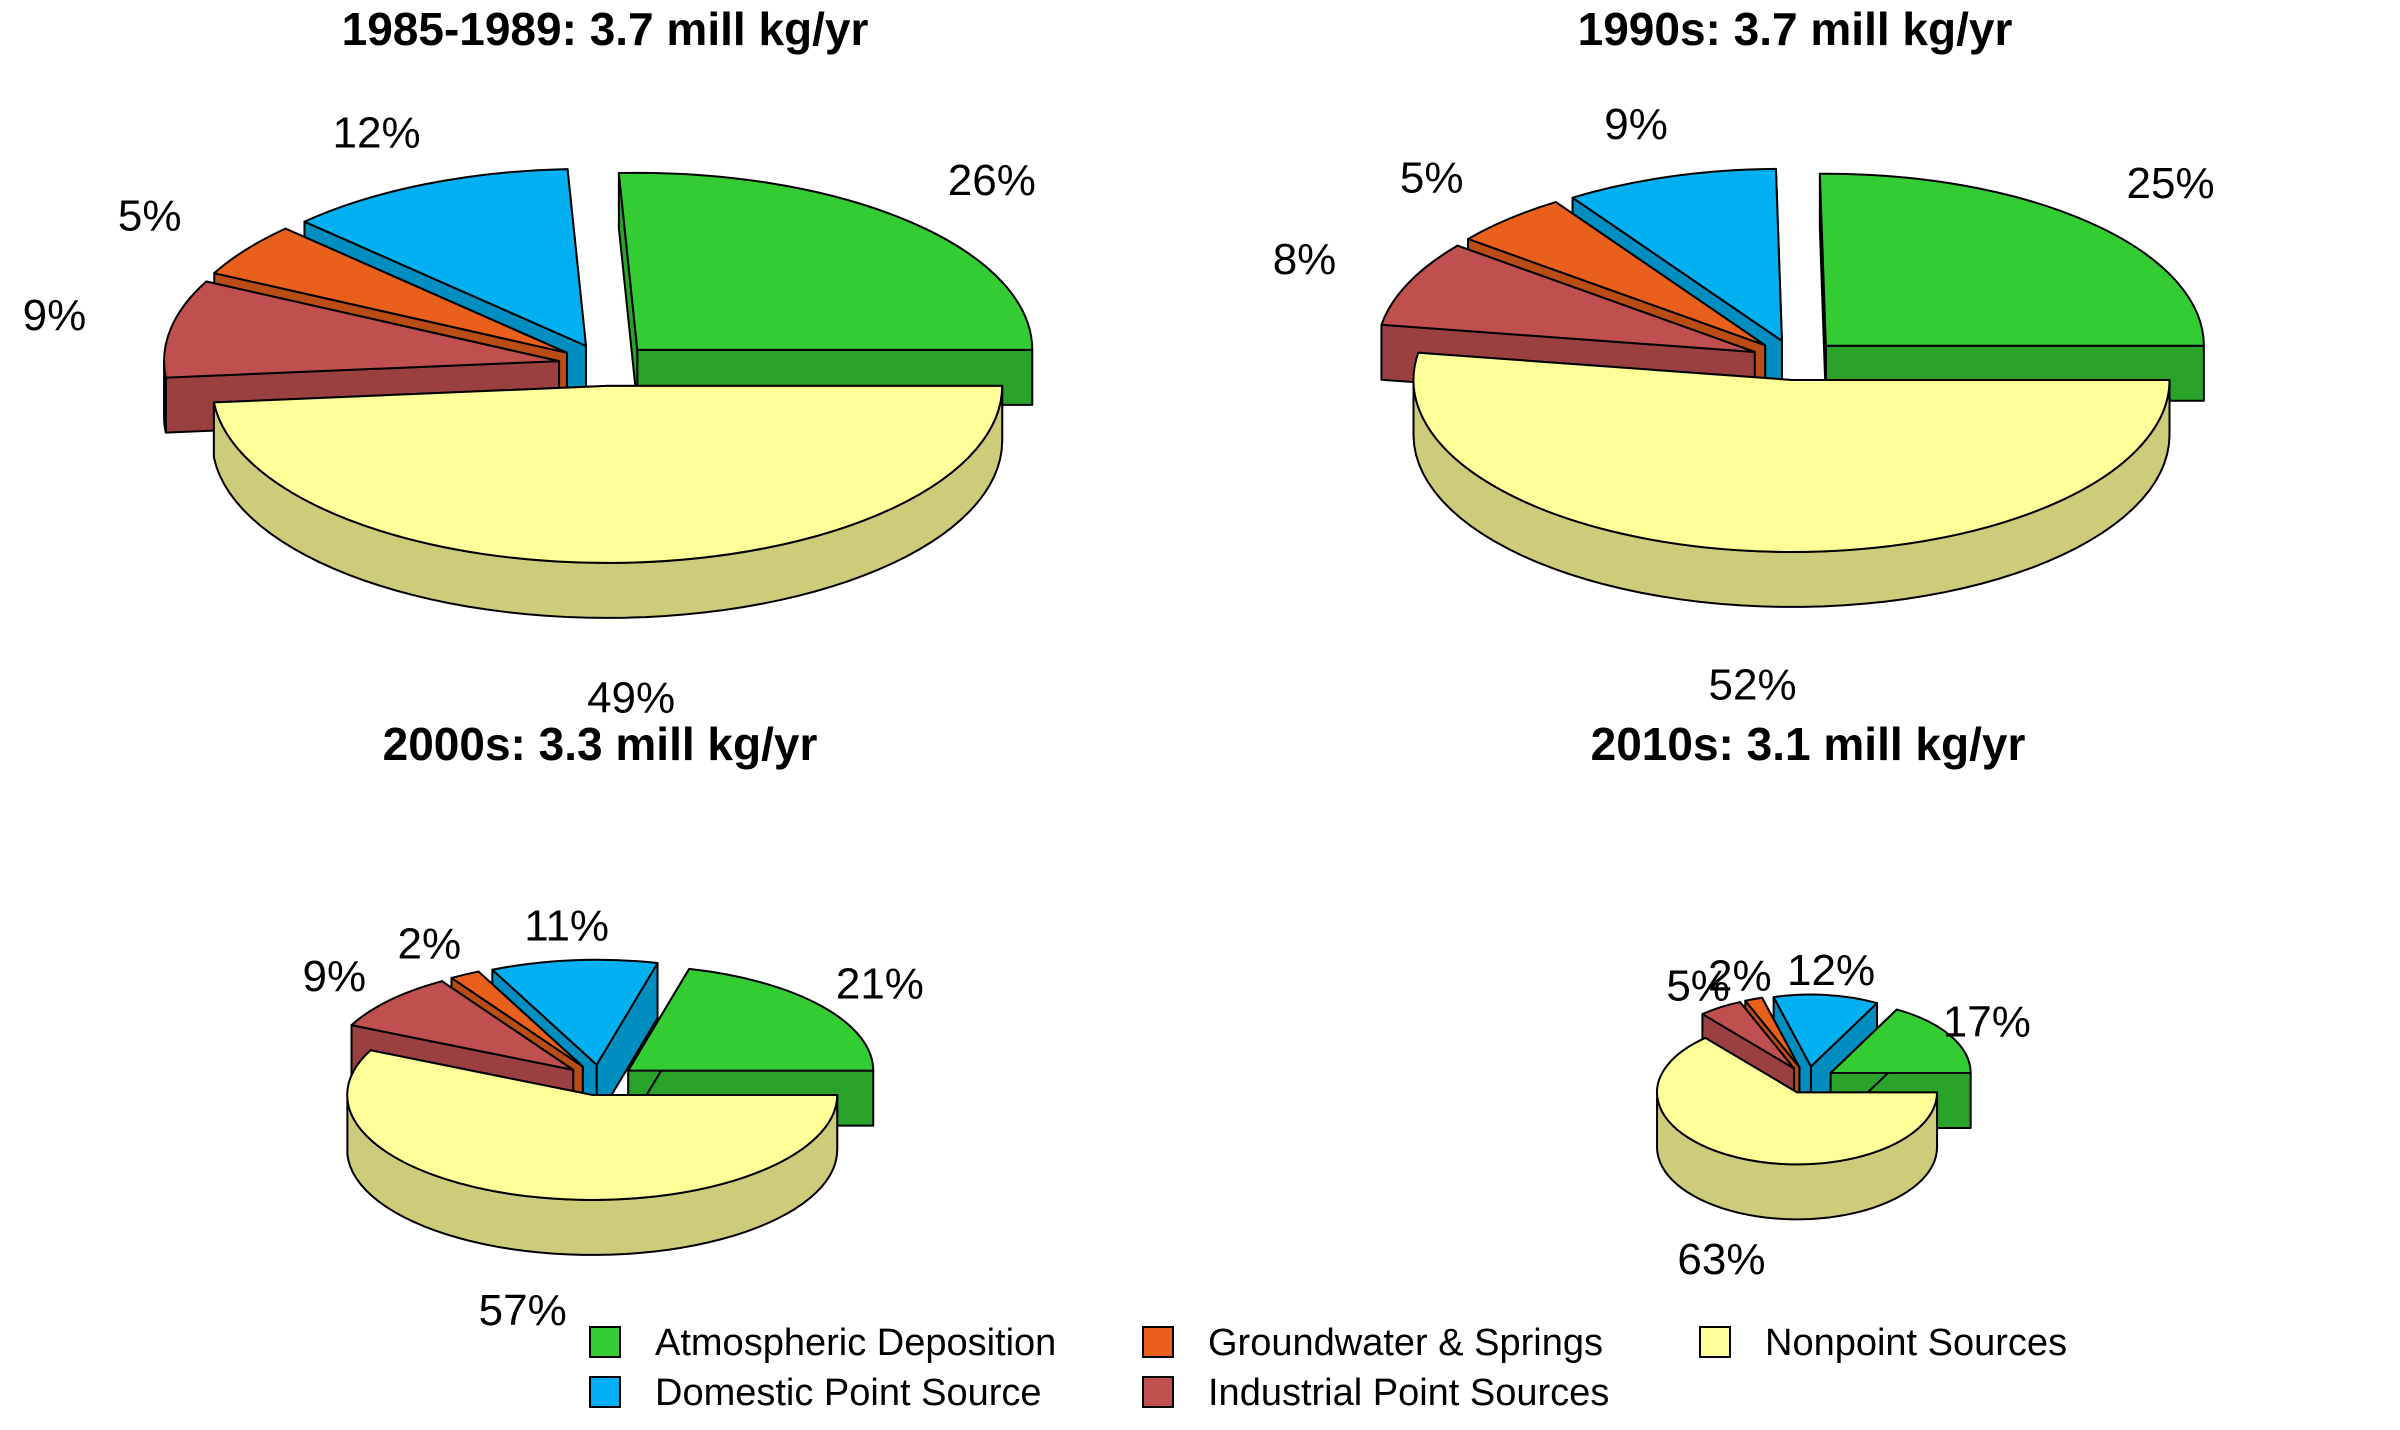 The height and width of the screenshot is (1430, 2400). Describe the element at coordinates (523, 1310) in the screenshot. I see `slice-label-nonpoint-sources: 57%` at that location.